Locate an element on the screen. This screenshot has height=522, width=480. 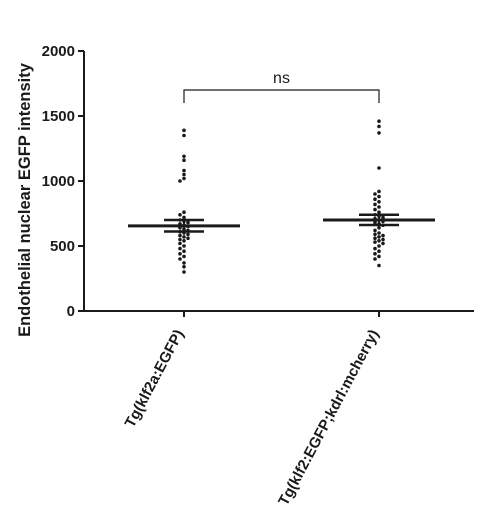
y-tick-label: 1500 is located at coordinates (58, 116).